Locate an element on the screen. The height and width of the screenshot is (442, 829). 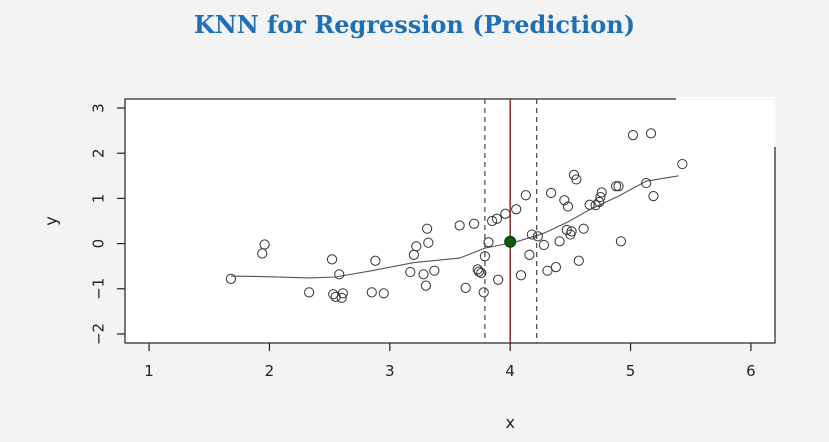
x-tick-label: 2 is located at coordinates (270, 371).